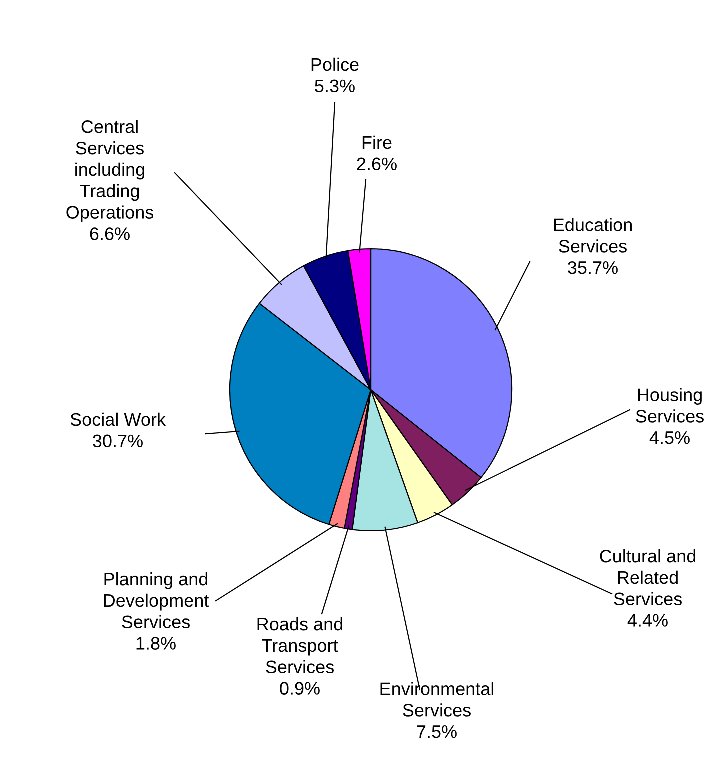  Describe the element at coordinates (157, 600) in the screenshot. I see `slice-label: Planning and Development Services` at that location.